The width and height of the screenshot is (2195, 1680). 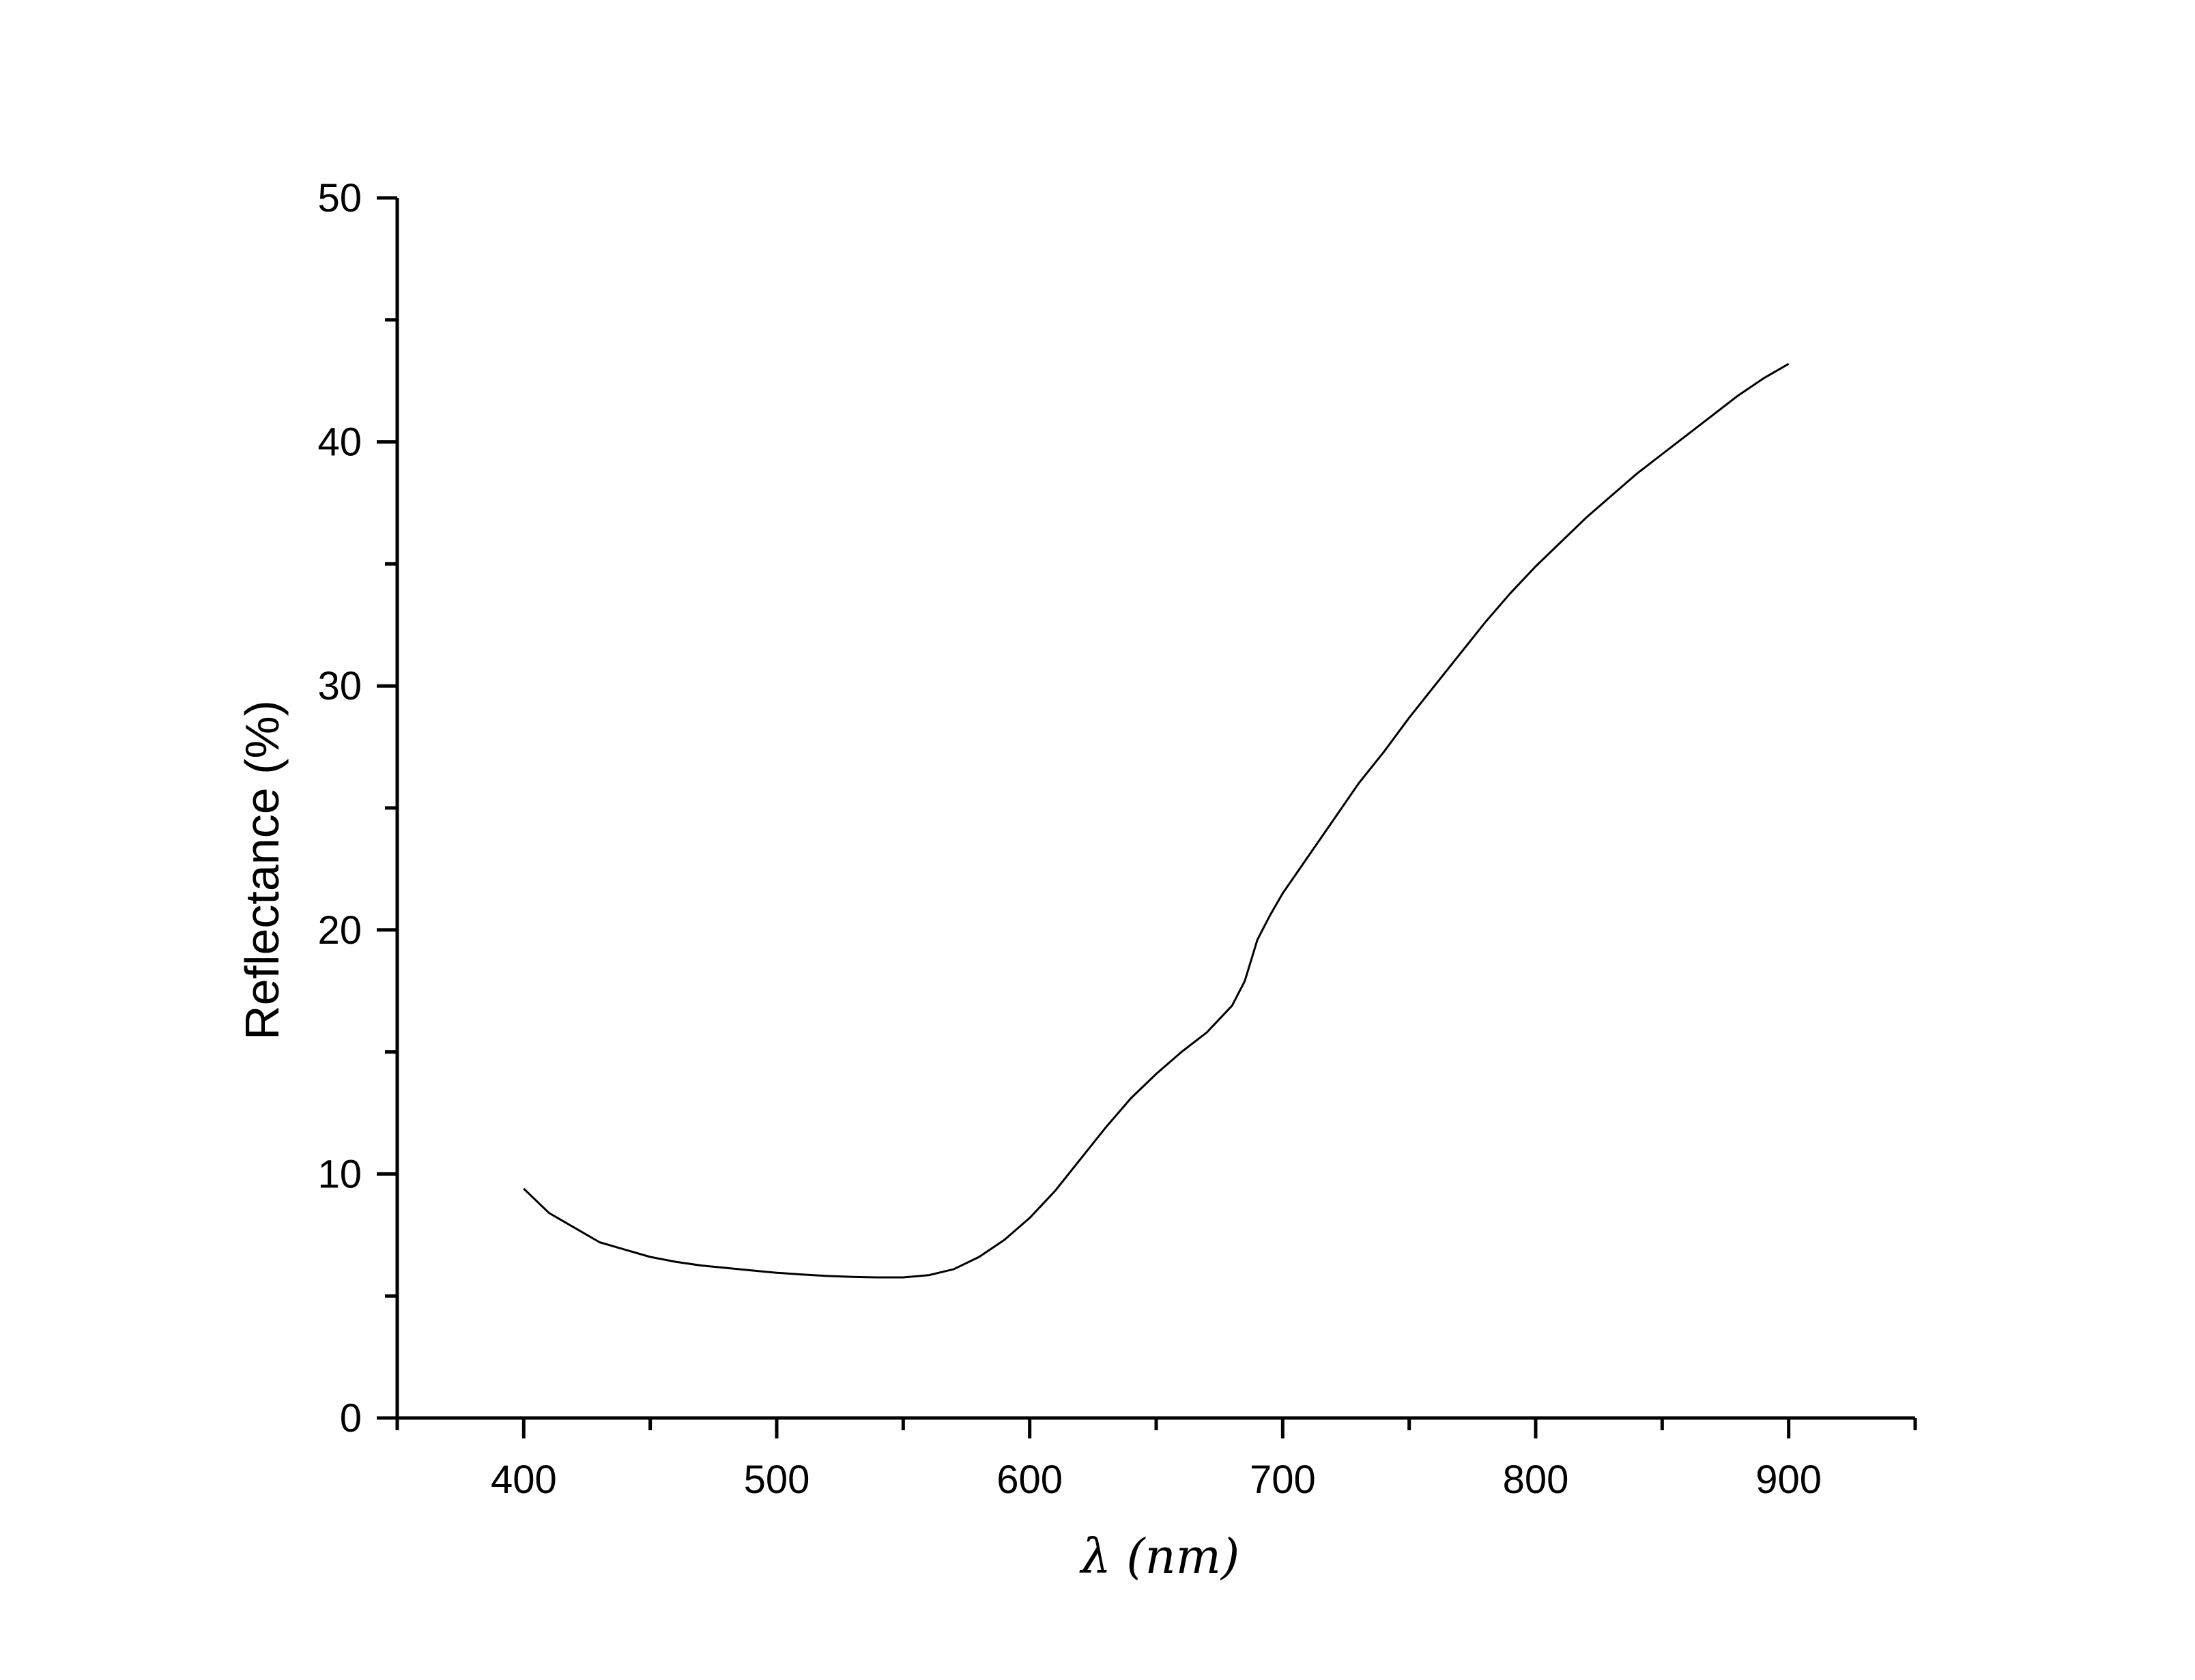 I want to click on y-tick-label: 40, so click(x=340, y=442).